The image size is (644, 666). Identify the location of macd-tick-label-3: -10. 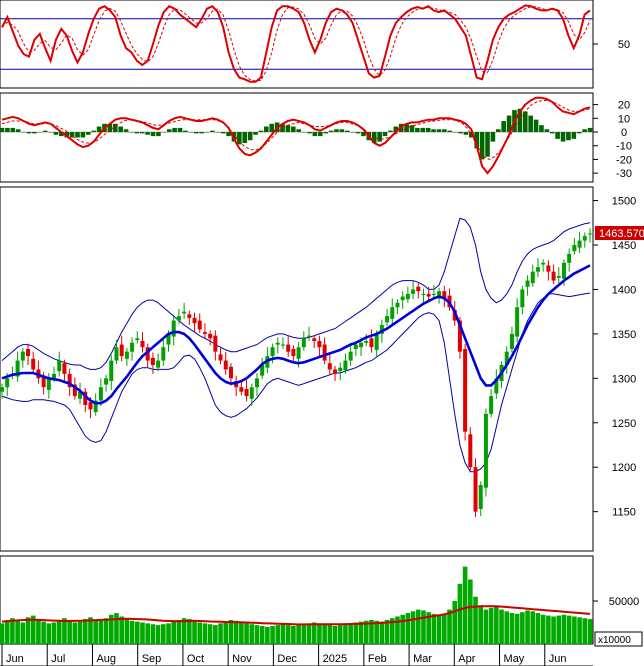
(624, 147).